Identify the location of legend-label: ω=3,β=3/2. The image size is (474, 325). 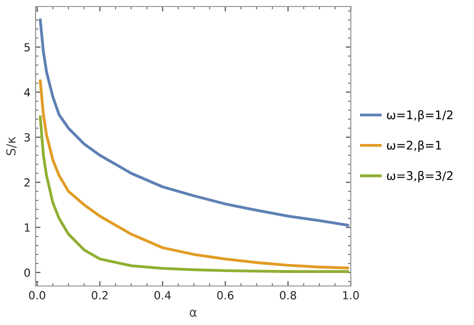
(419, 176).